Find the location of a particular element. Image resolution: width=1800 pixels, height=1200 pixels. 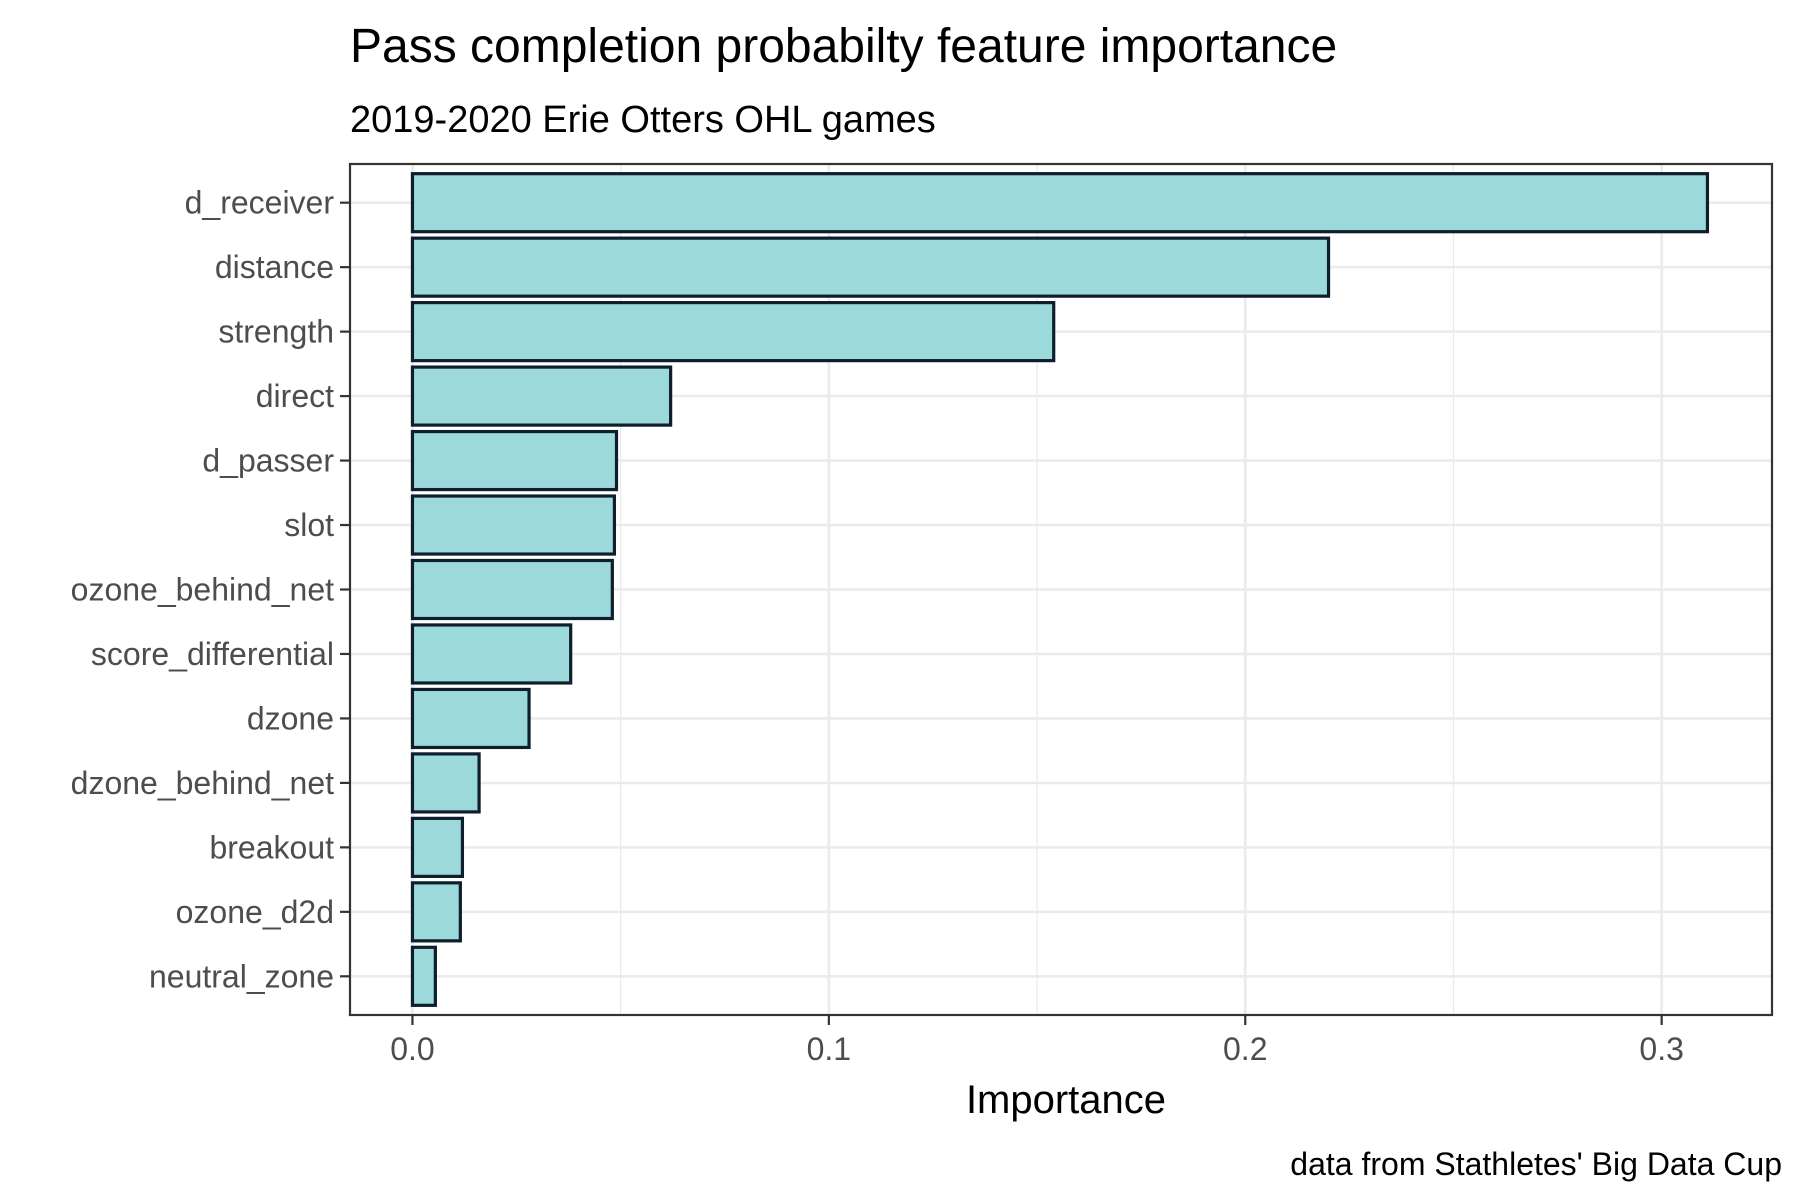

x-axis: 0.0 0.1 0.2 0.3 is located at coordinates (1037, 1041).